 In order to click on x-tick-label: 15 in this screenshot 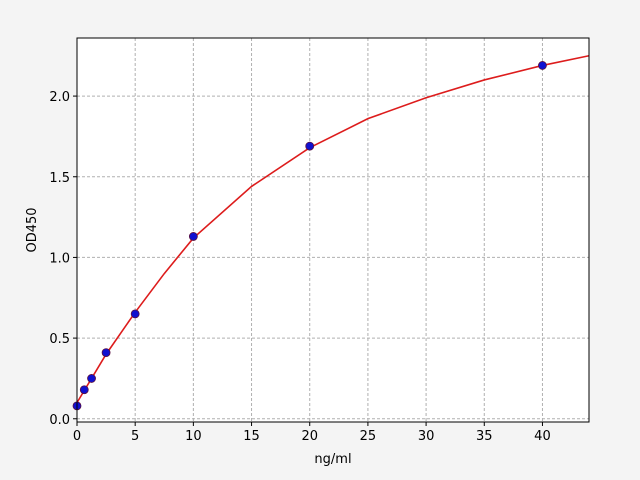, I will do `click(251, 436)`.